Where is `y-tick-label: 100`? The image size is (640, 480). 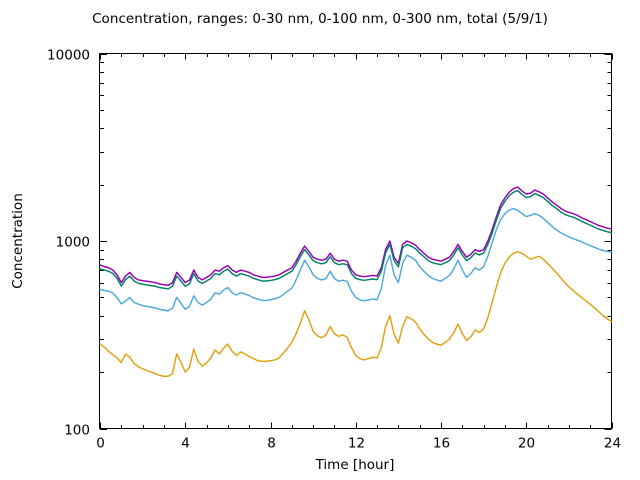 y-tick-label: 100 is located at coordinates (77, 431).